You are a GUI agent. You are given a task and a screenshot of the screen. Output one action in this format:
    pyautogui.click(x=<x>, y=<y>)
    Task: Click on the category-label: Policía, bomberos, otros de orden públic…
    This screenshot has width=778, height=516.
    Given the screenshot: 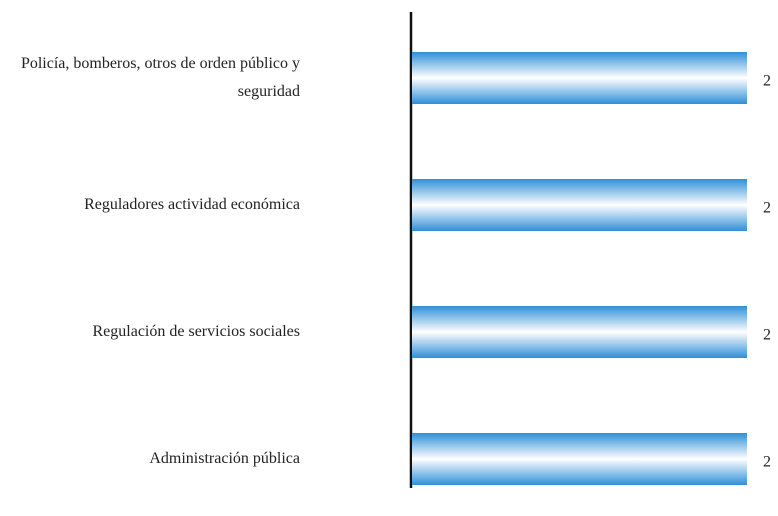 What is the action you would take?
    pyautogui.click(x=160, y=77)
    